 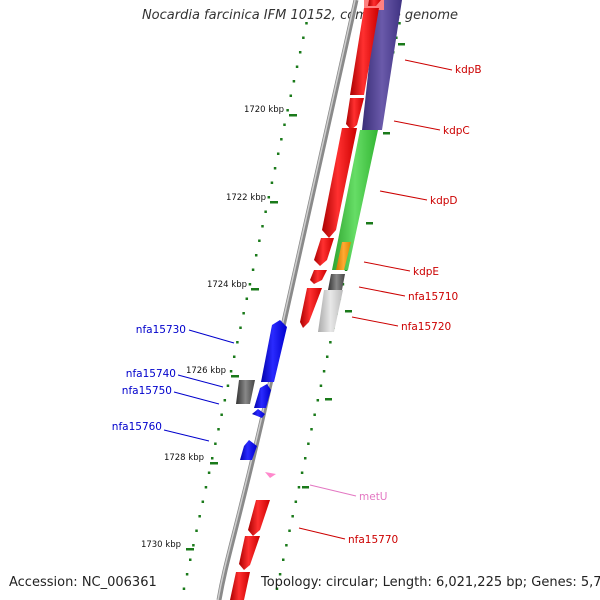 I want to click on cog-orange-kdpE, so click(x=343, y=256).